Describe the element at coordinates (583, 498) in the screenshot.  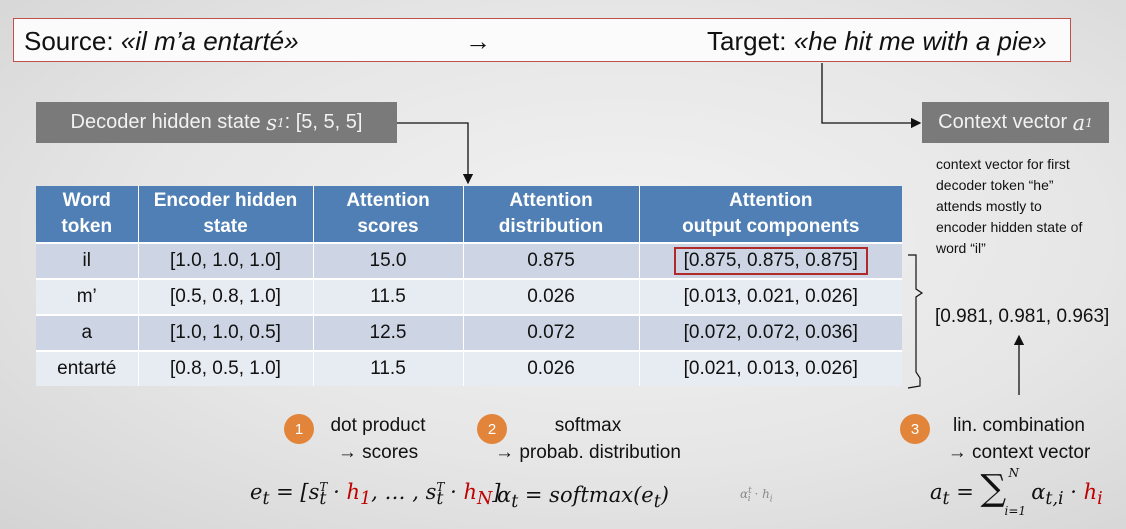
I see `formula-softmax: αt = softmax(et)` at that location.